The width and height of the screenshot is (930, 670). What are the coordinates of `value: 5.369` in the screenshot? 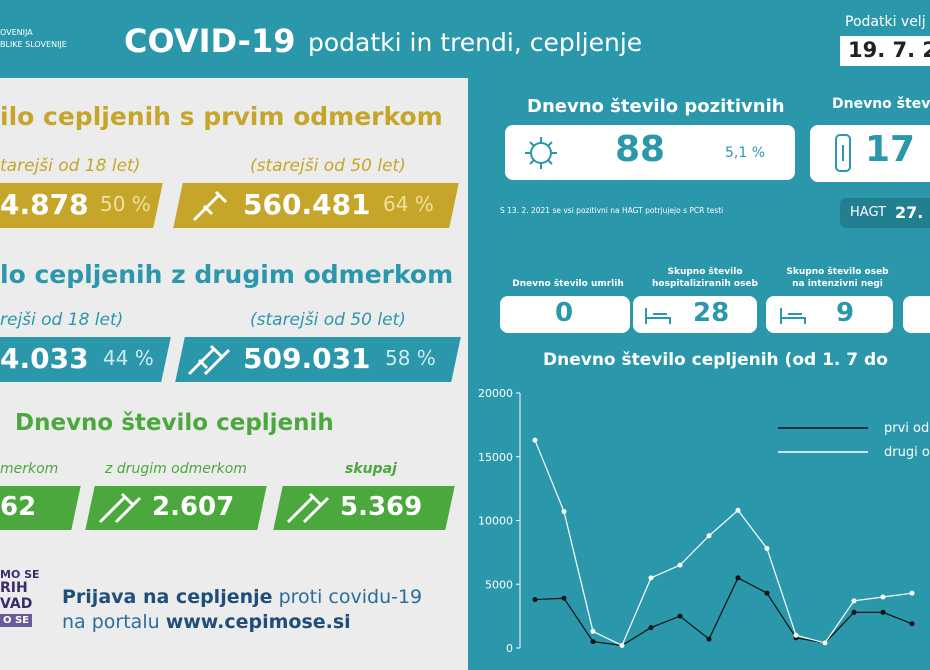 It's located at (381, 507).